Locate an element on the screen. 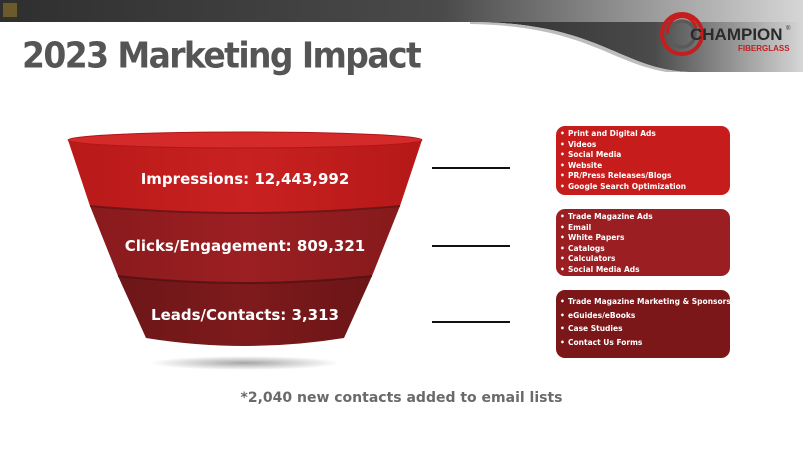 The image size is (803, 449). champion-fiberglass-logo: CHAMPION ® FIBERGLASS is located at coordinates (725, 34).